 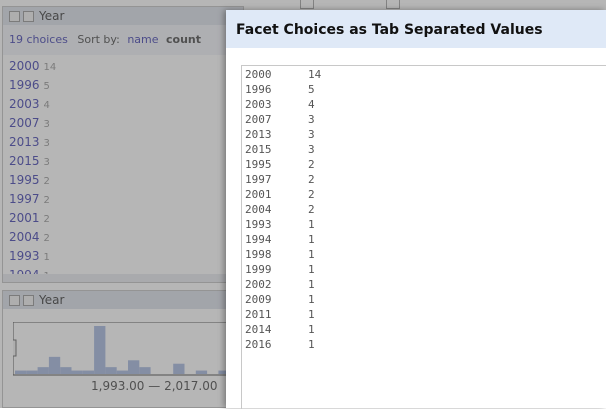 I want to click on tsv-row: 2003 4, so click(x=280, y=104).